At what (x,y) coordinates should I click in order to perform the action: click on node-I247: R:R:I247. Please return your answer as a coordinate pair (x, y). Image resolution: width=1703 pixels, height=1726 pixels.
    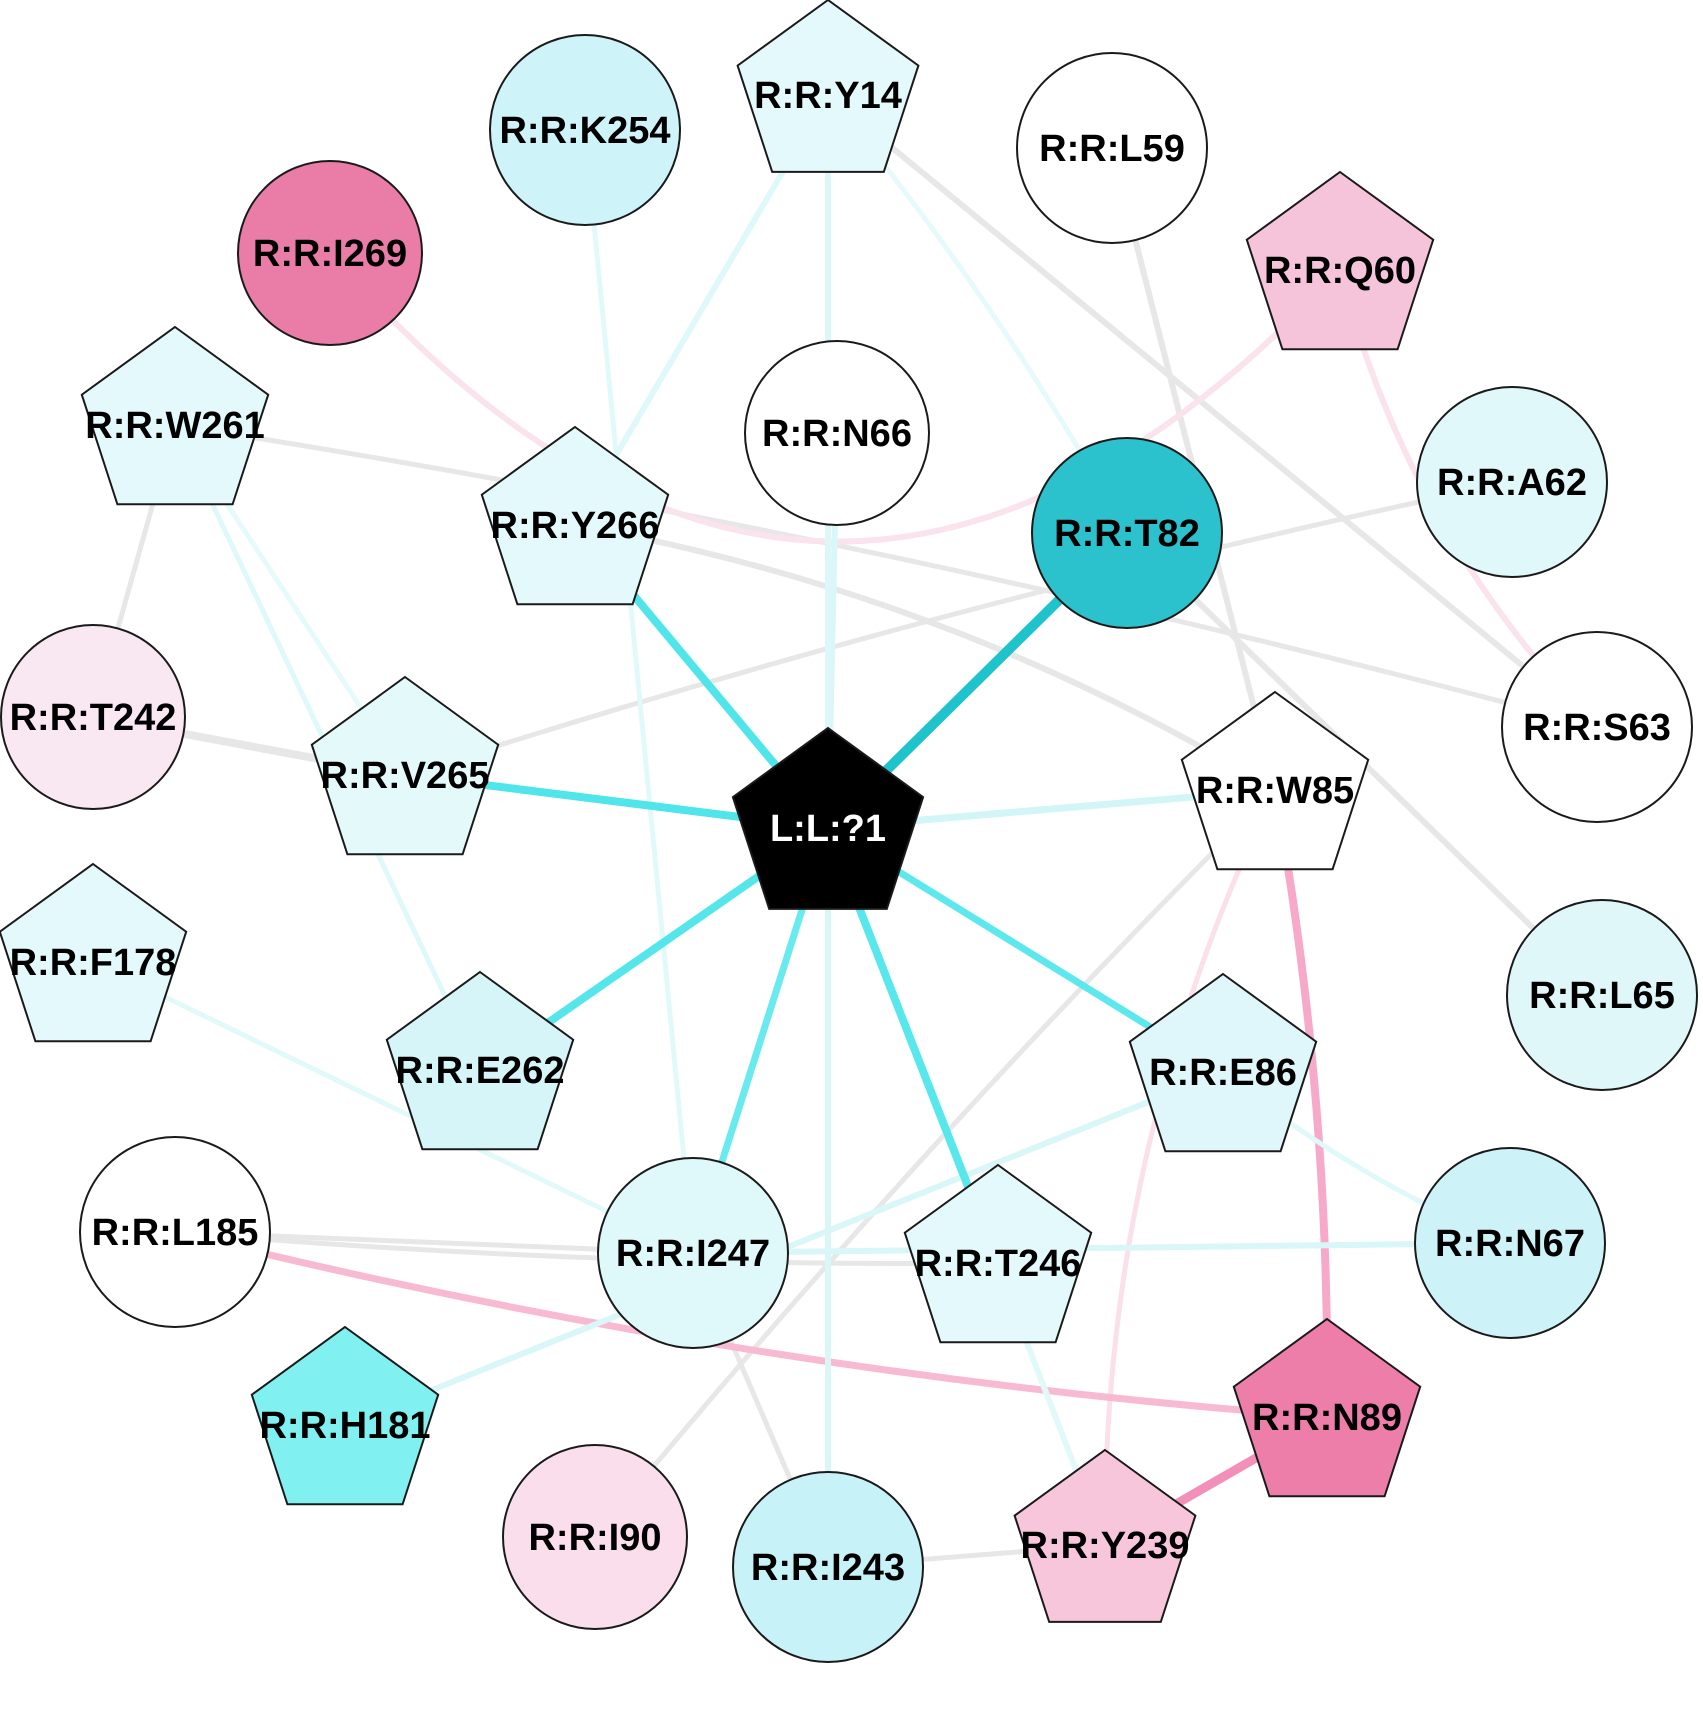
    Looking at the image, I should click on (693, 1253).